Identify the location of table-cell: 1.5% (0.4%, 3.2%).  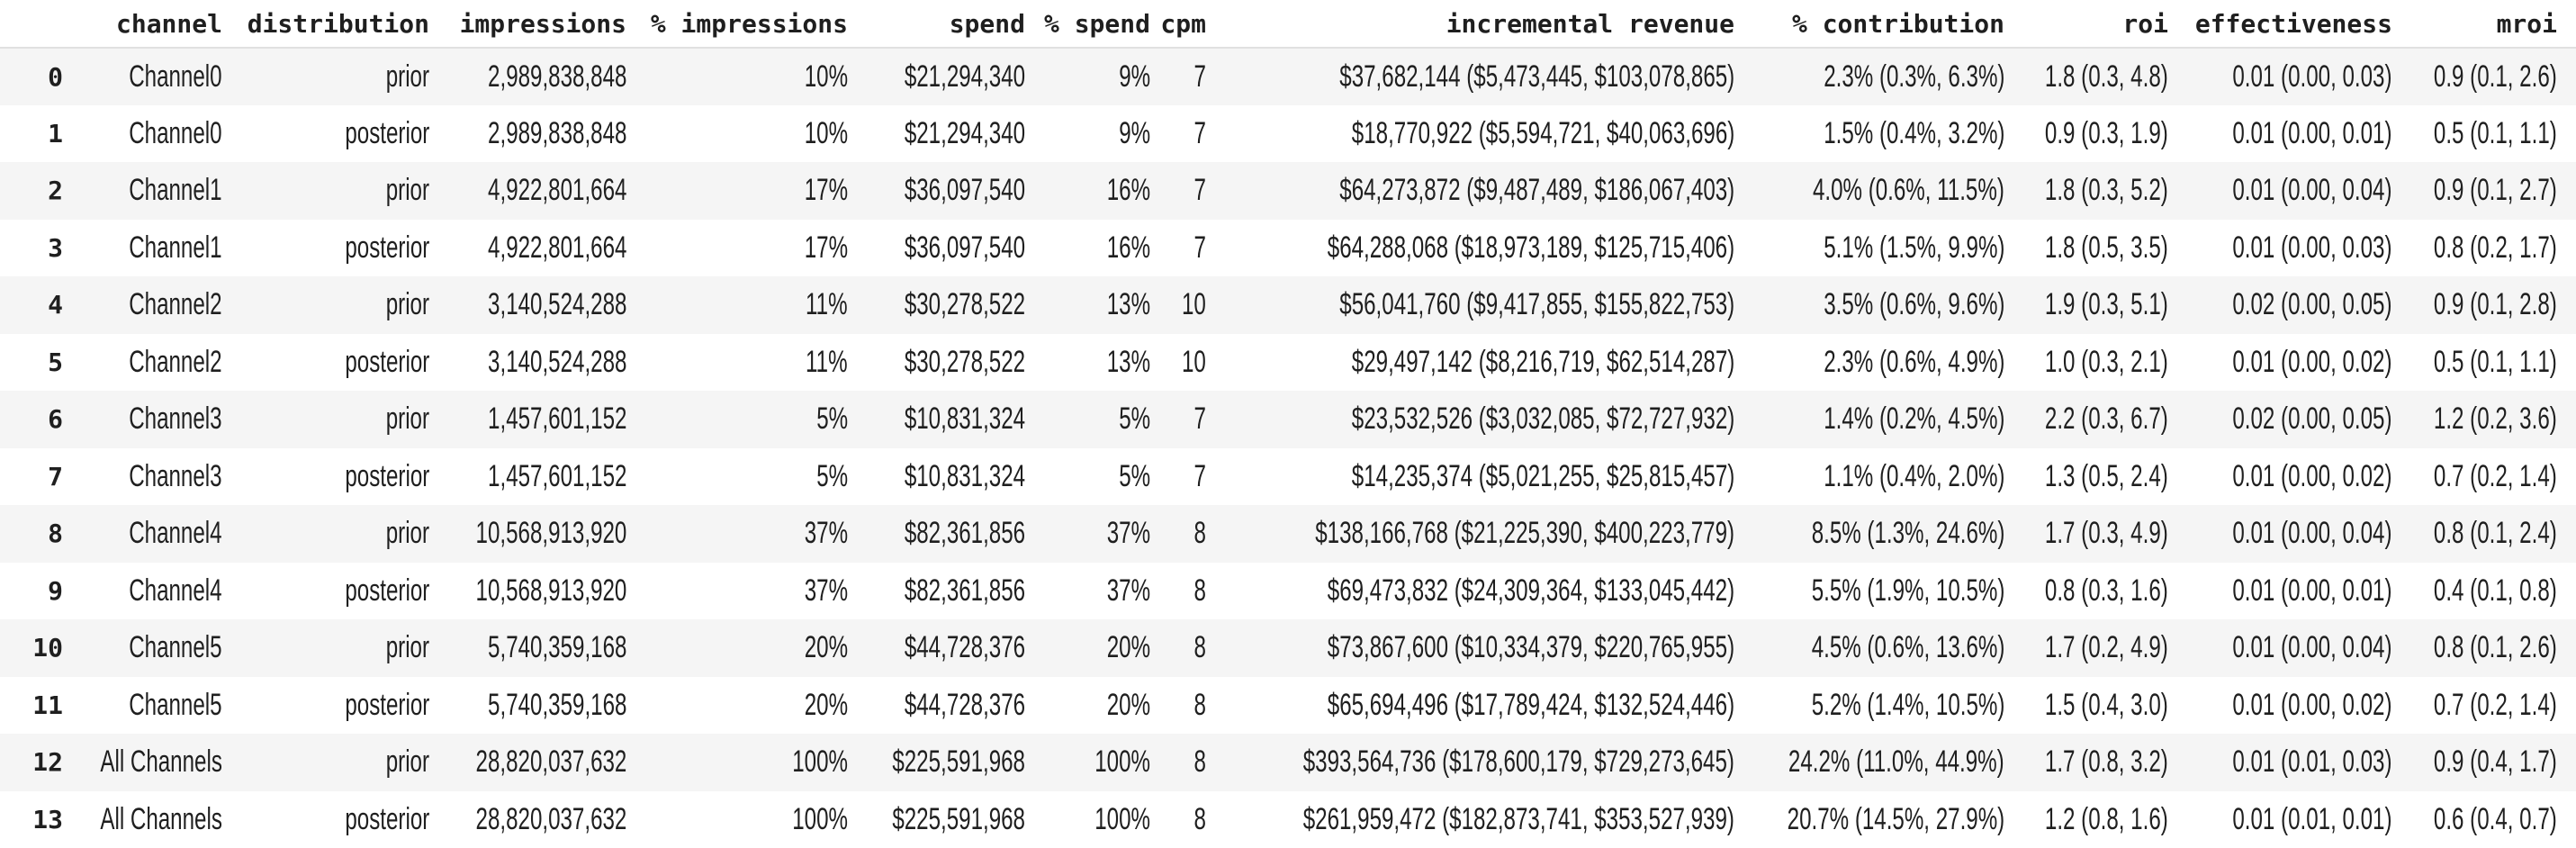
(1869, 134).